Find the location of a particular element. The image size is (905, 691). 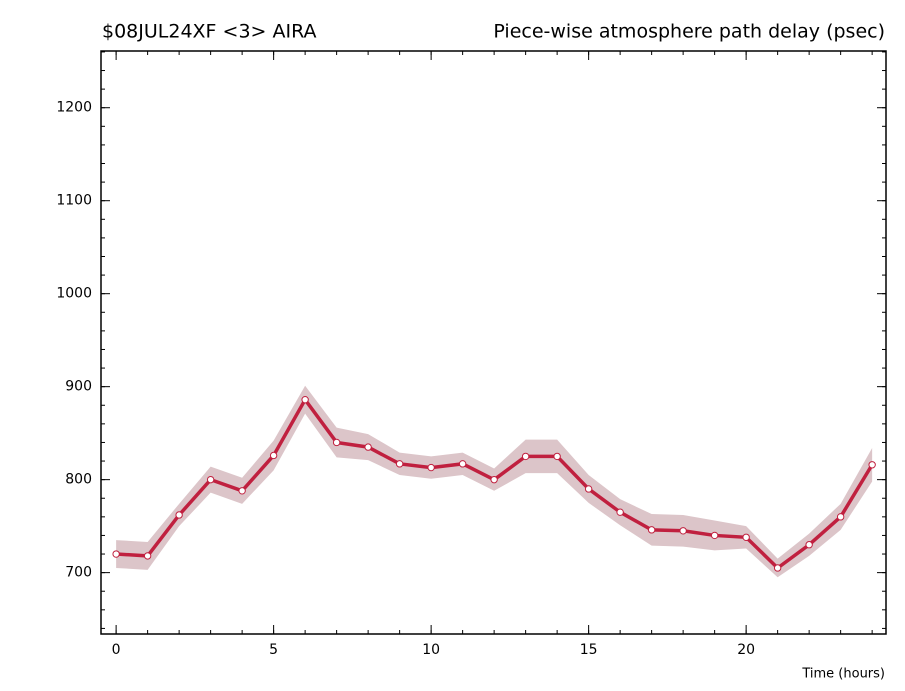

y-tick-label: 900 is located at coordinates (78, 387).